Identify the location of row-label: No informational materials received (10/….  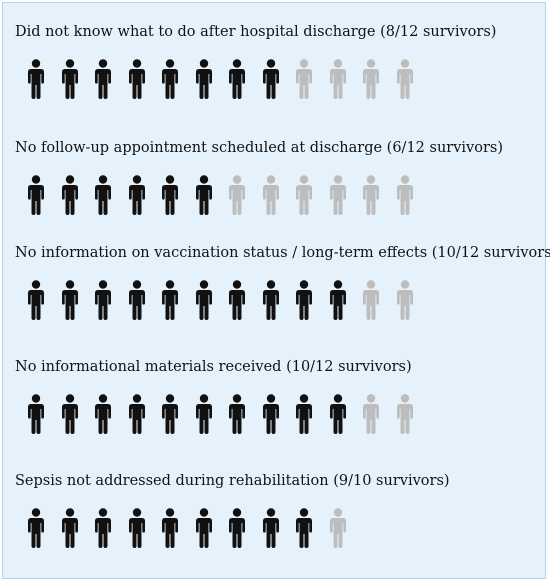
(213, 367).